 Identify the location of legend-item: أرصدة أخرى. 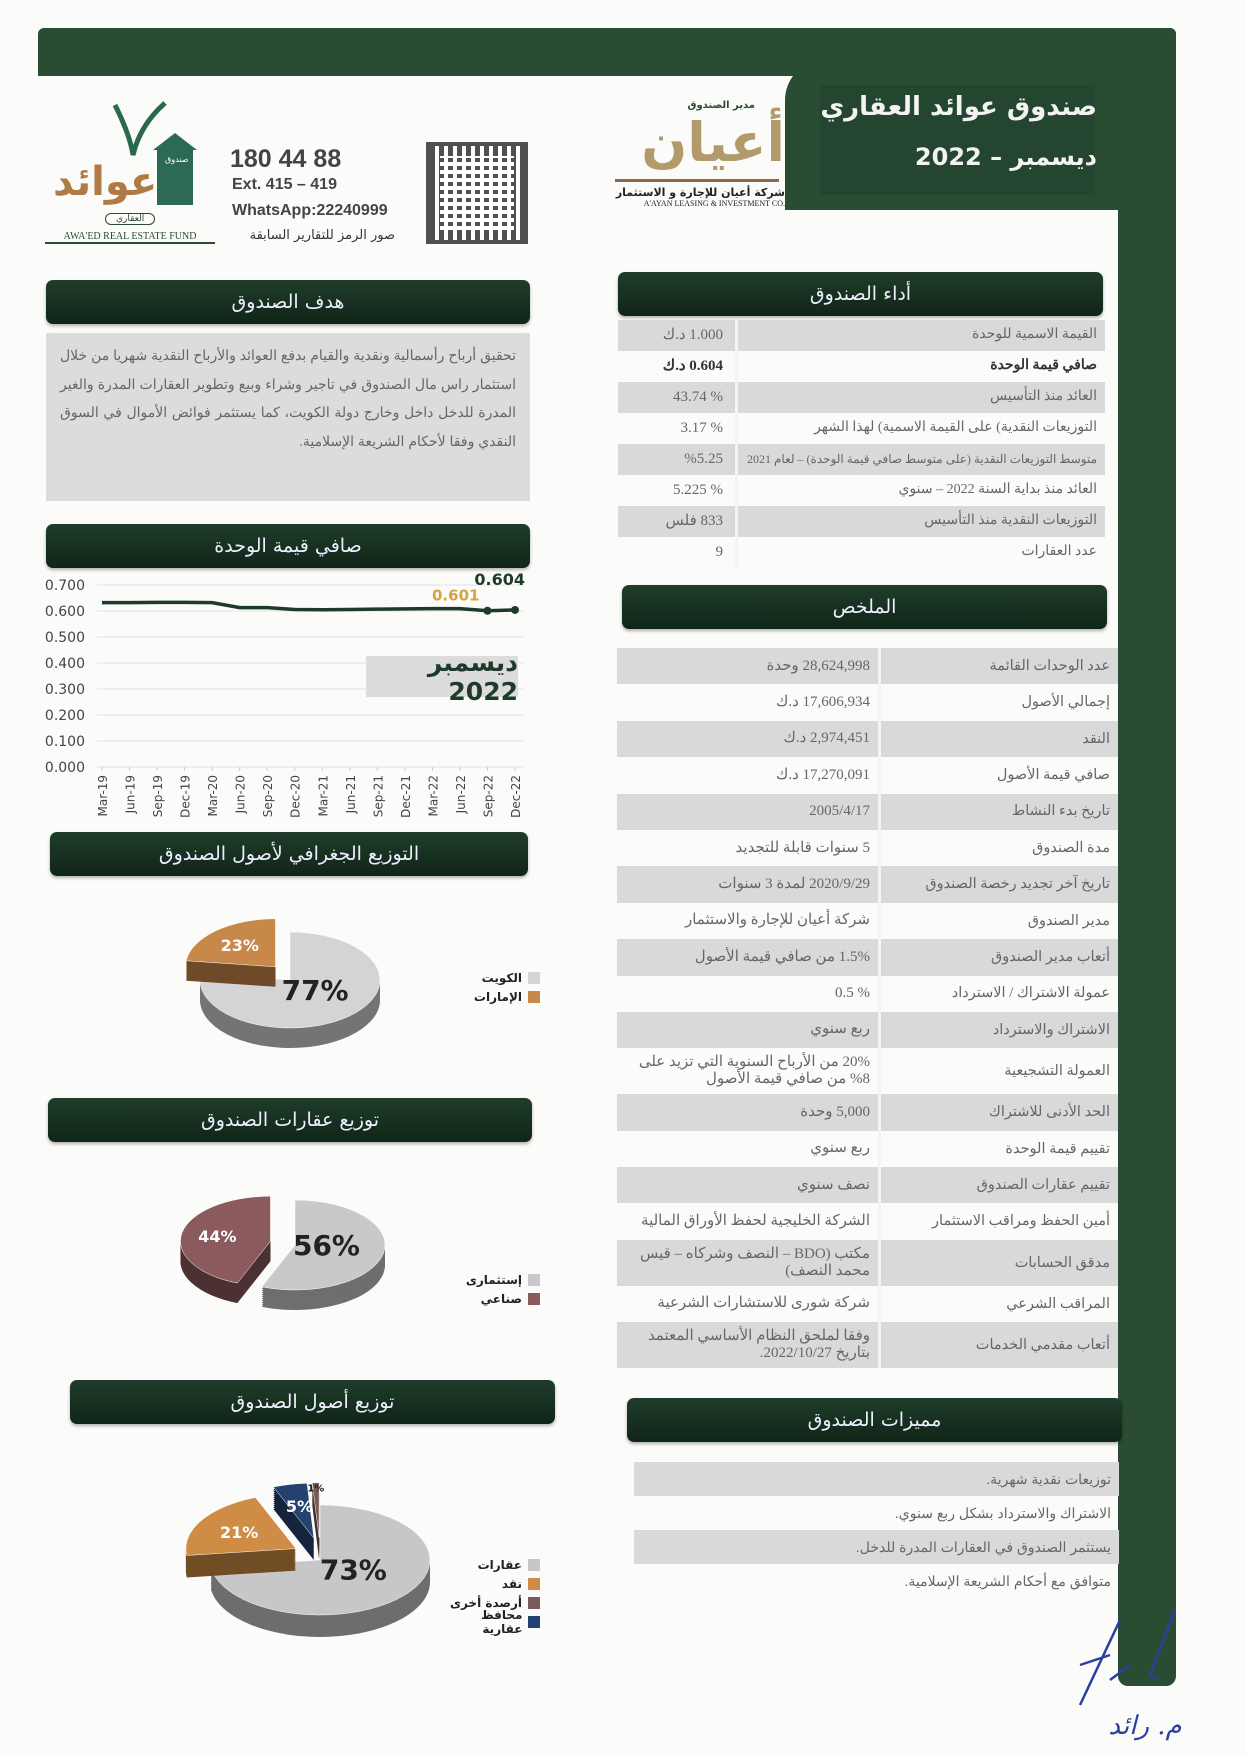
(490, 1602).